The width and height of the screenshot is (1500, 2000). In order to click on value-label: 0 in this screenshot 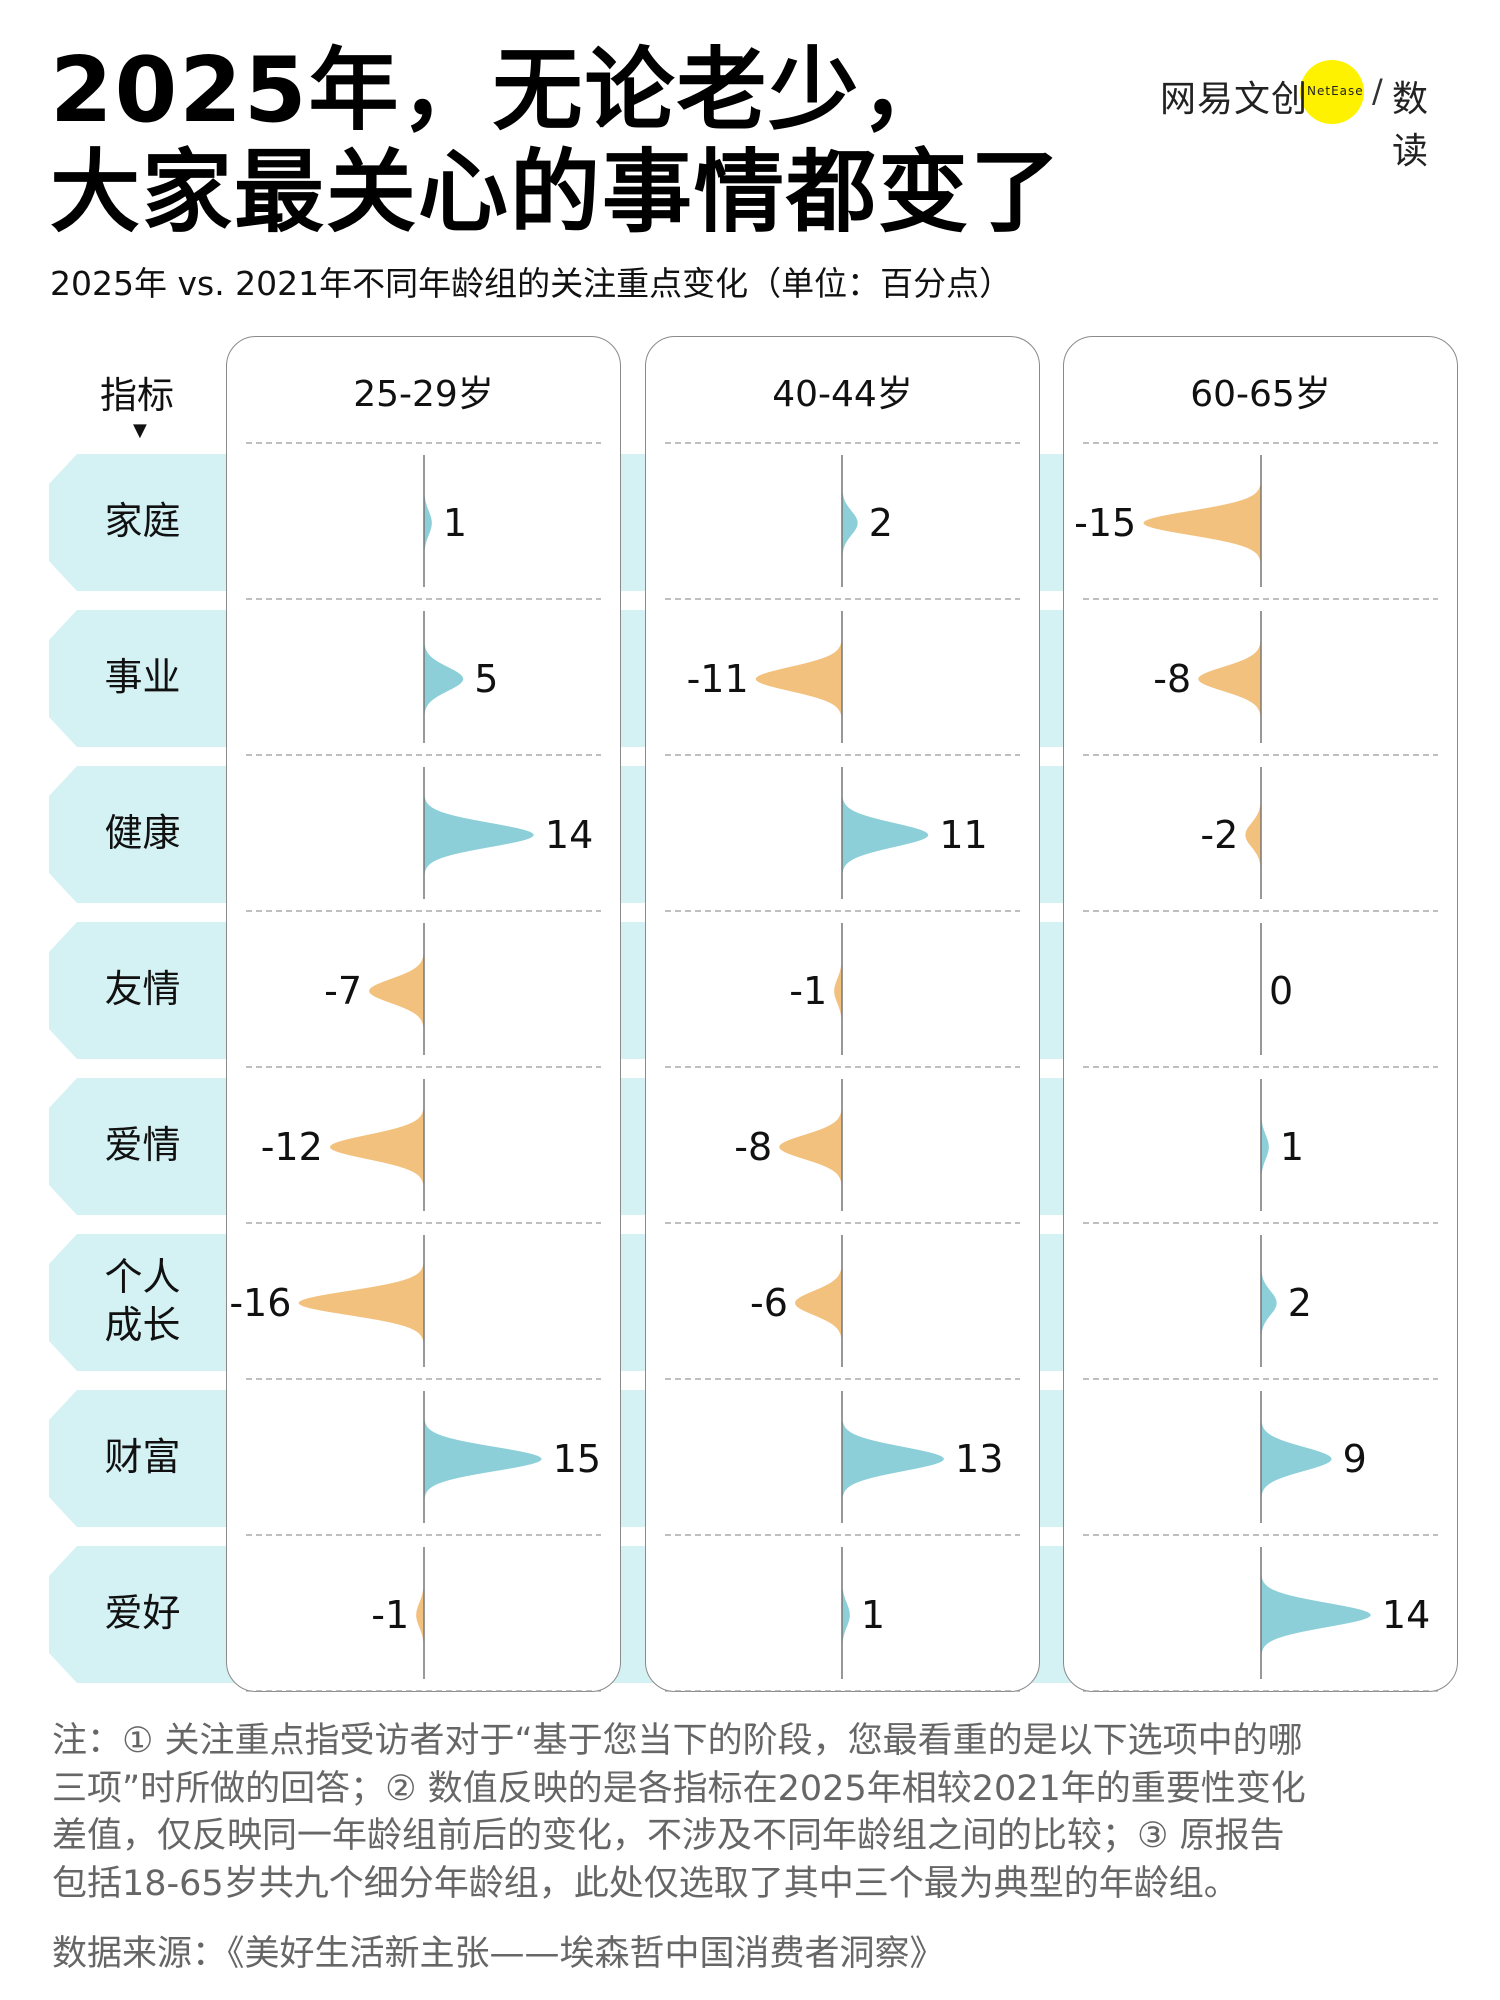, I will do `click(1281, 991)`.